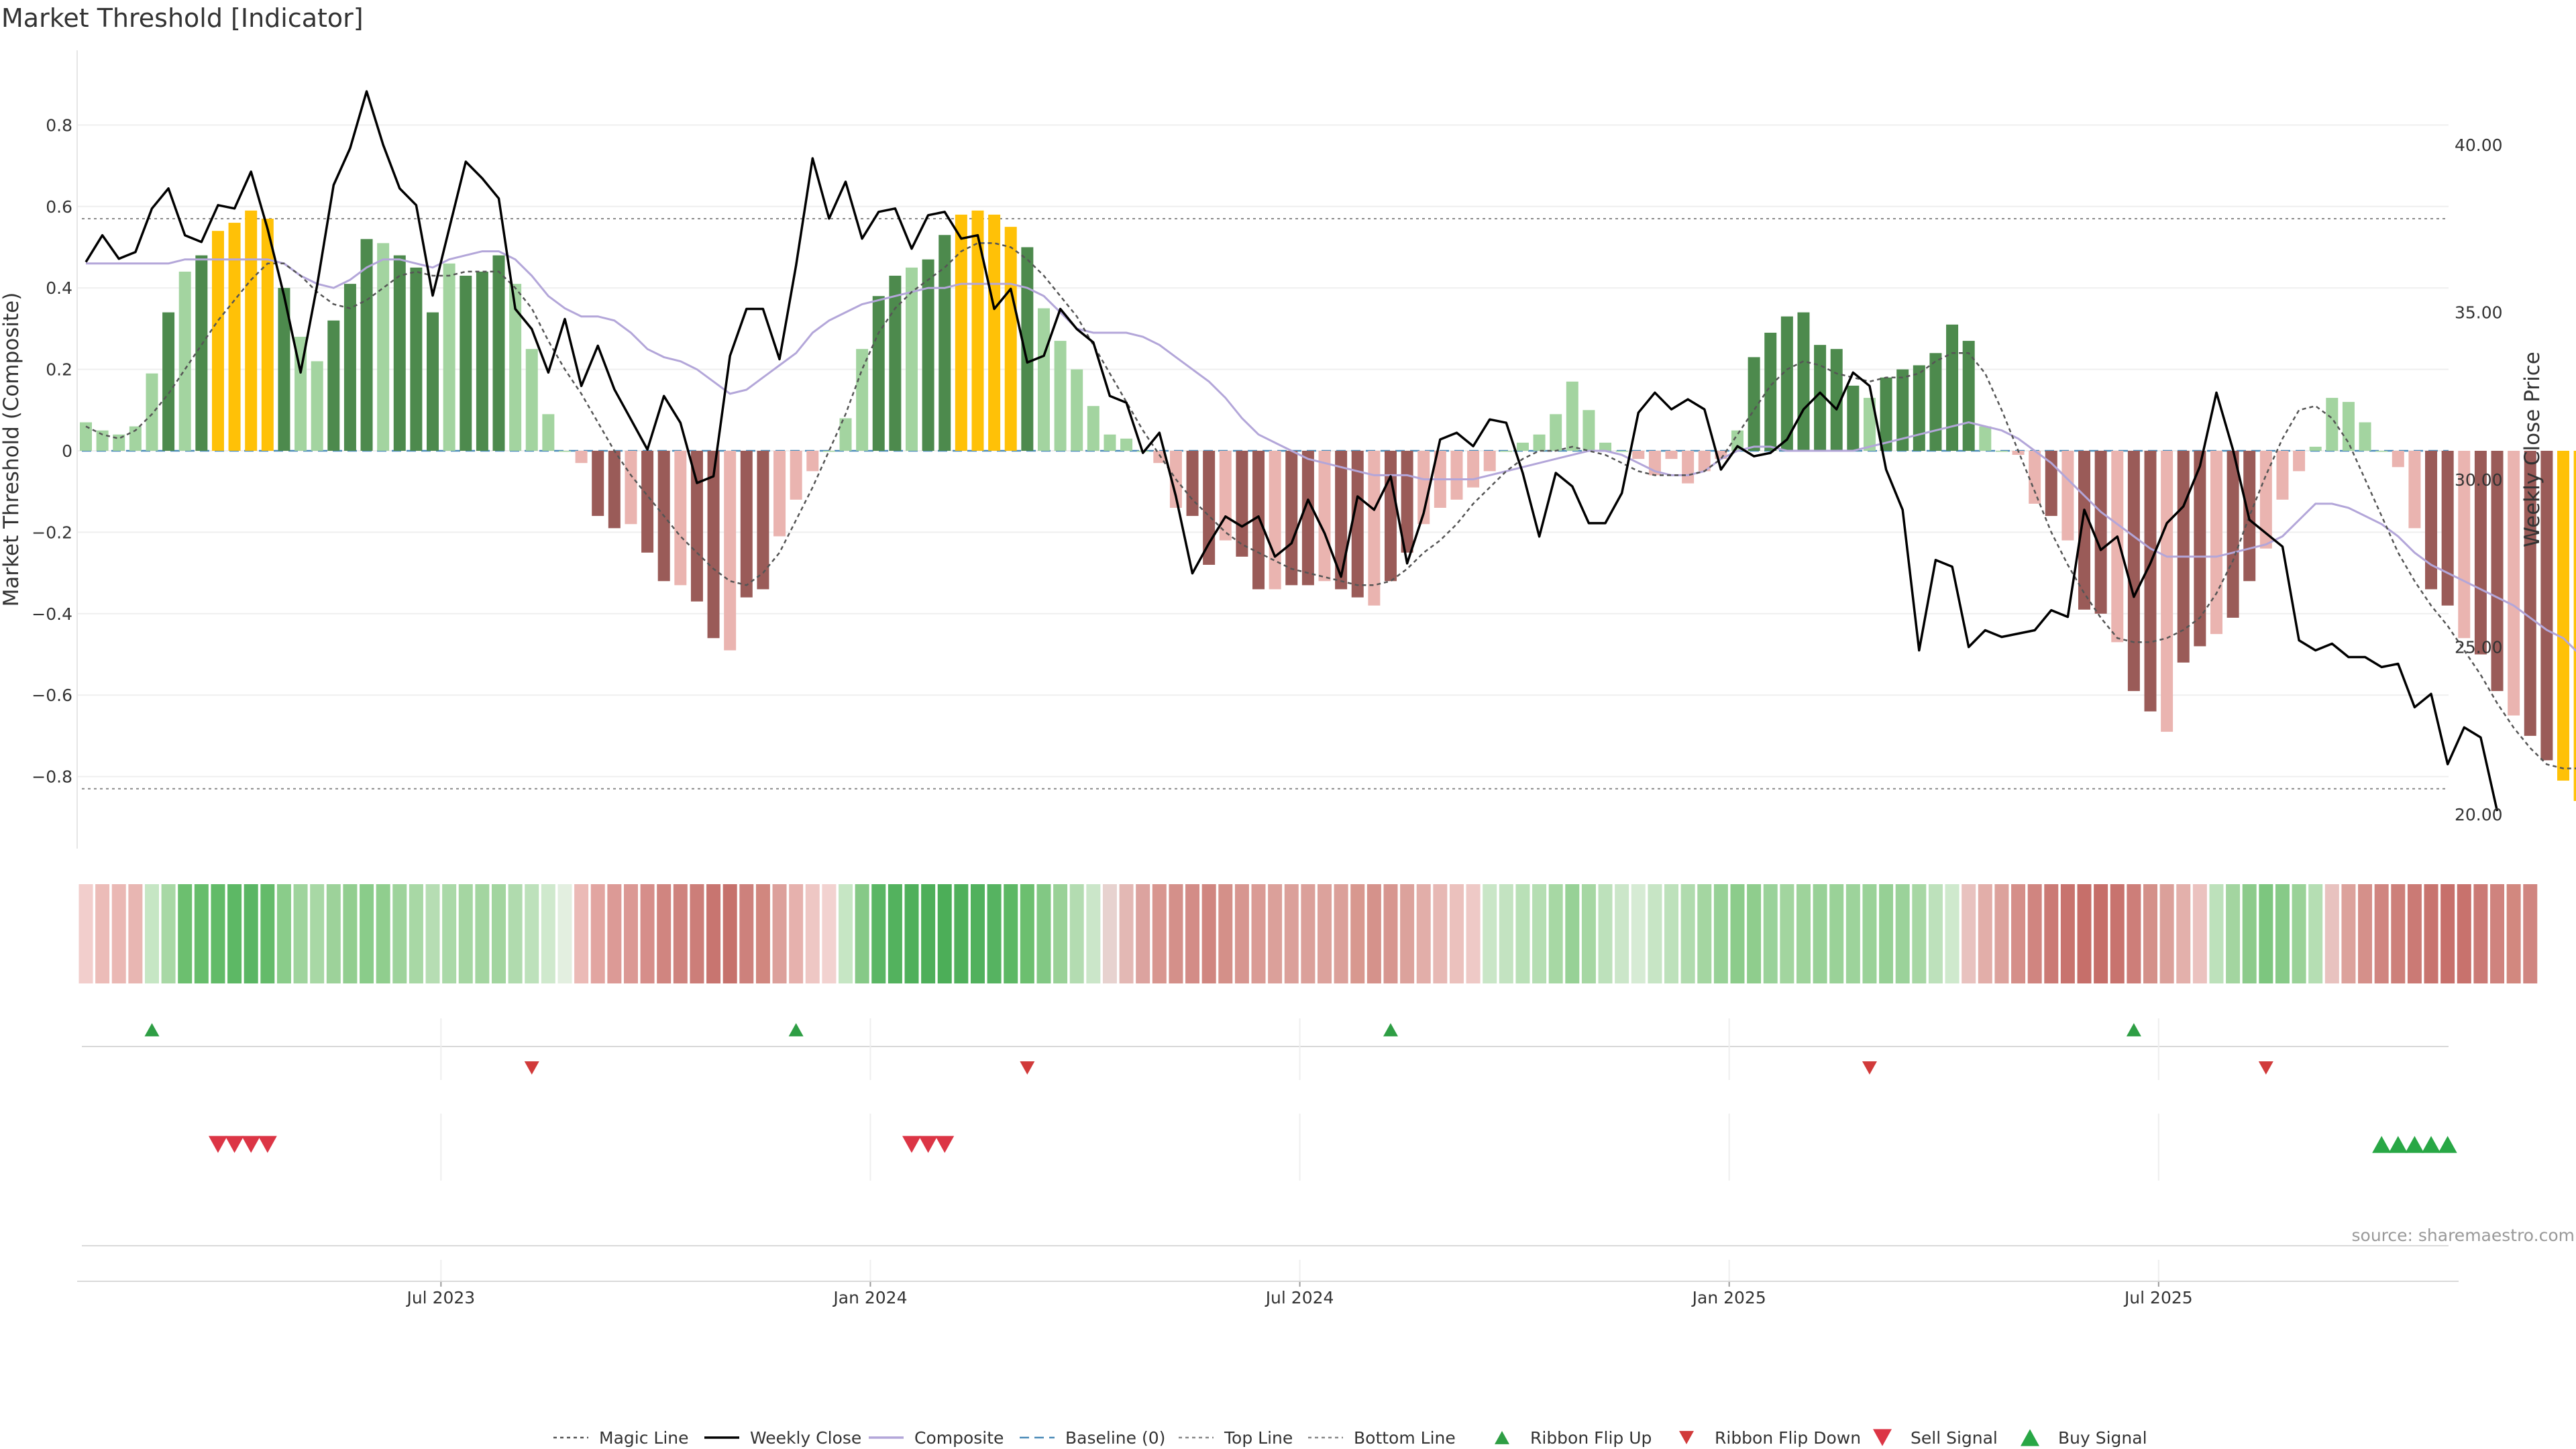 This screenshot has width=2576, height=1449. Describe the element at coordinates (251, 1144) in the screenshot. I see `sell-signal-marker` at that location.